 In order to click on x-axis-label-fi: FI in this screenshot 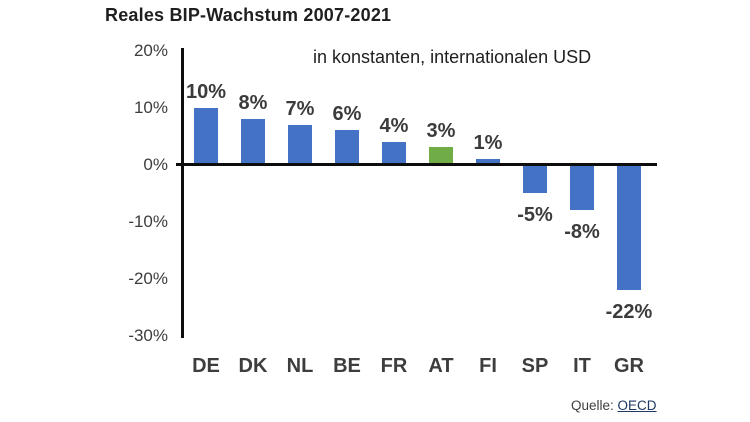, I will do `click(488, 366)`.